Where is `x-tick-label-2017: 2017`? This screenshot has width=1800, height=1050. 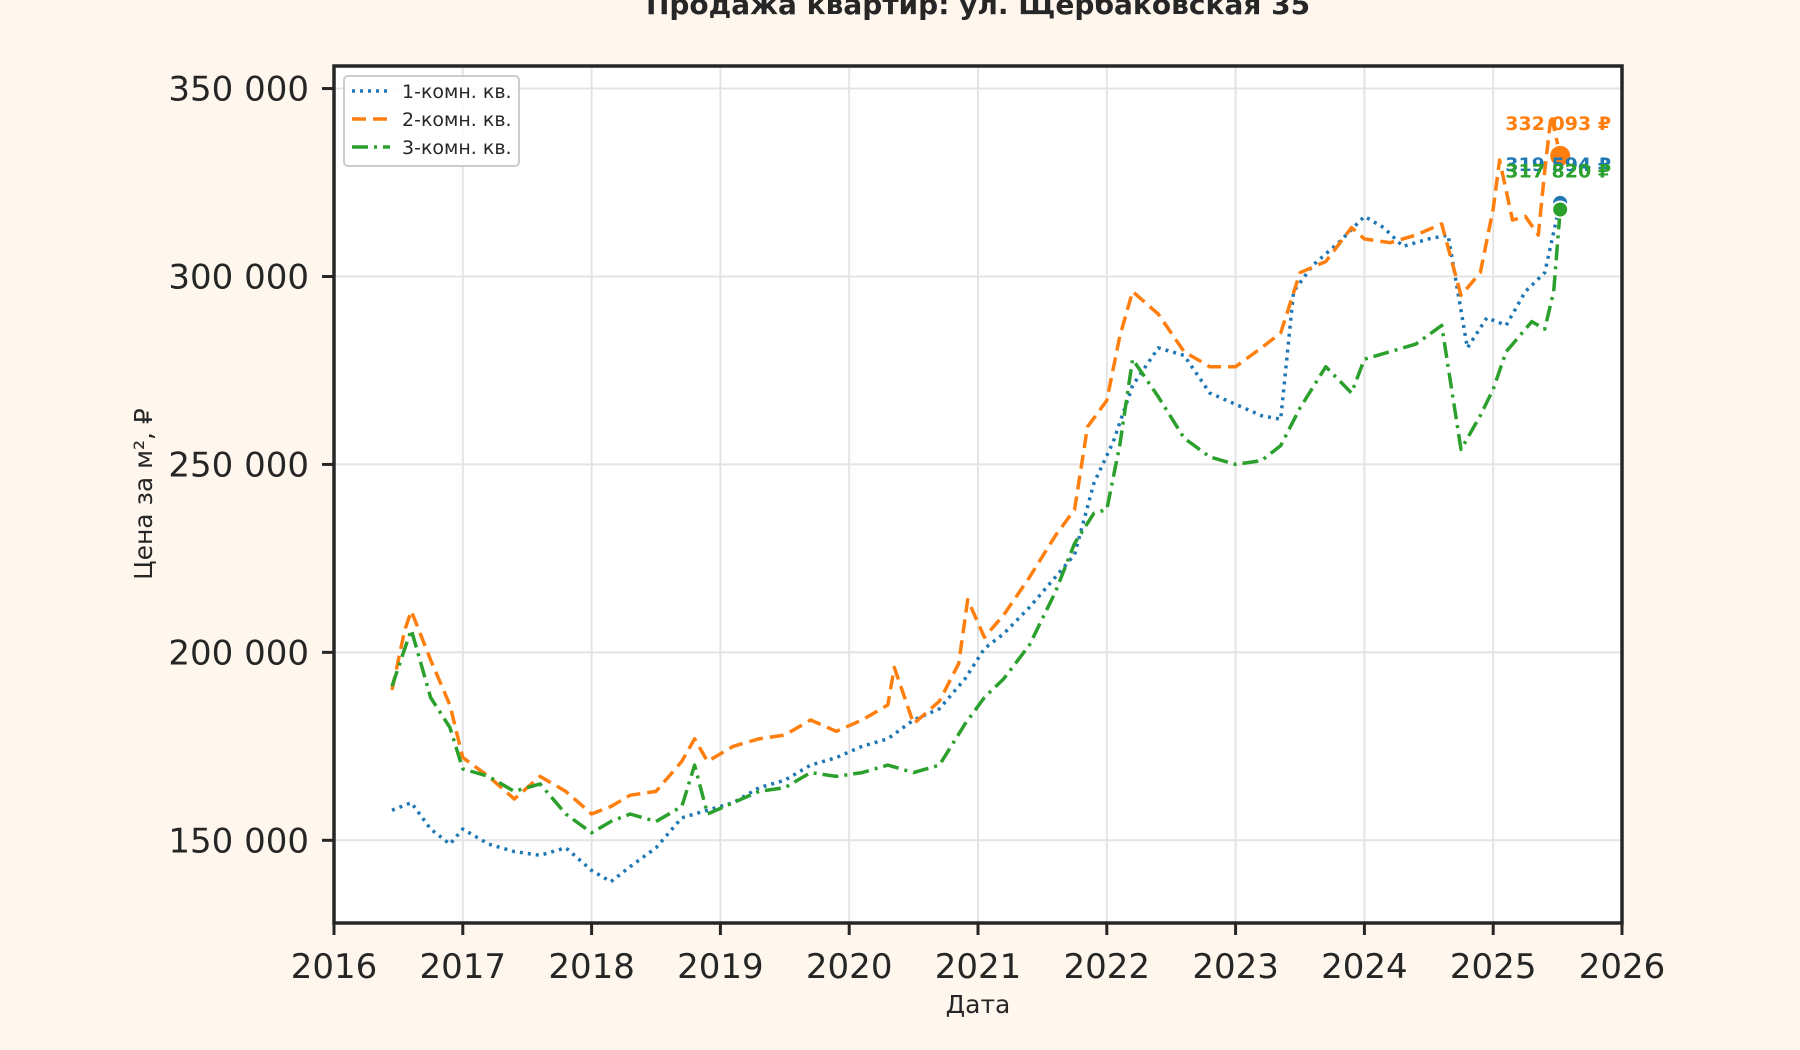
x-tick-label-2017: 2017 is located at coordinates (463, 967).